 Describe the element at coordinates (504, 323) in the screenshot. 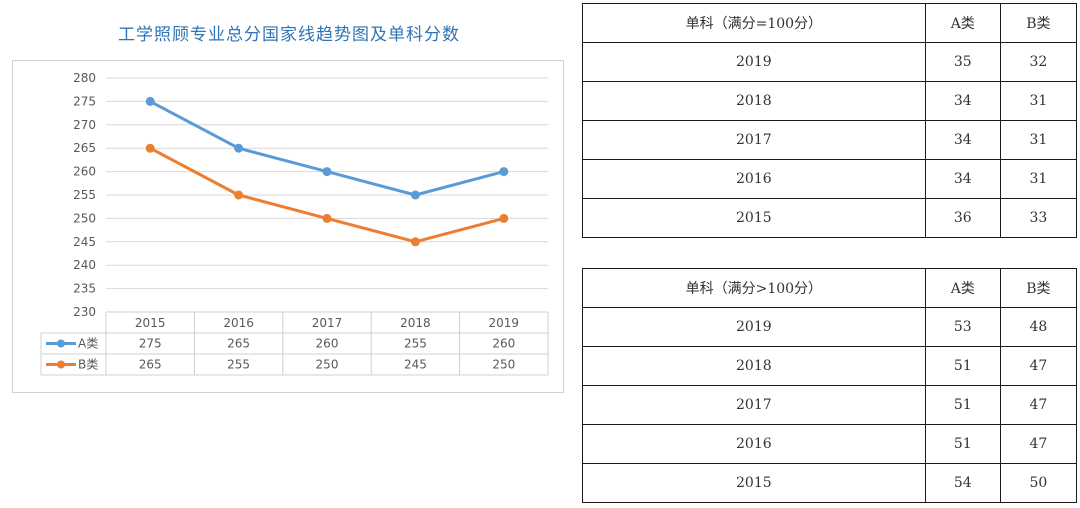

I see `x-tick-label: 2019` at that location.